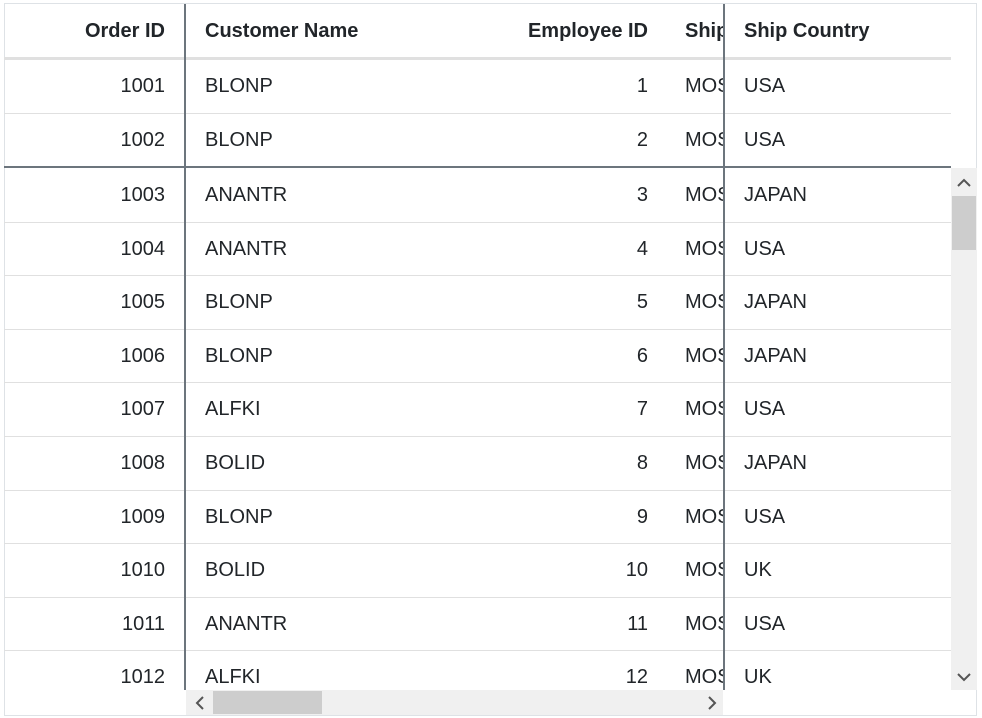 The width and height of the screenshot is (982, 718). I want to click on grid-row: 1011 ANANTR 11 MOS USA, so click(477, 625).